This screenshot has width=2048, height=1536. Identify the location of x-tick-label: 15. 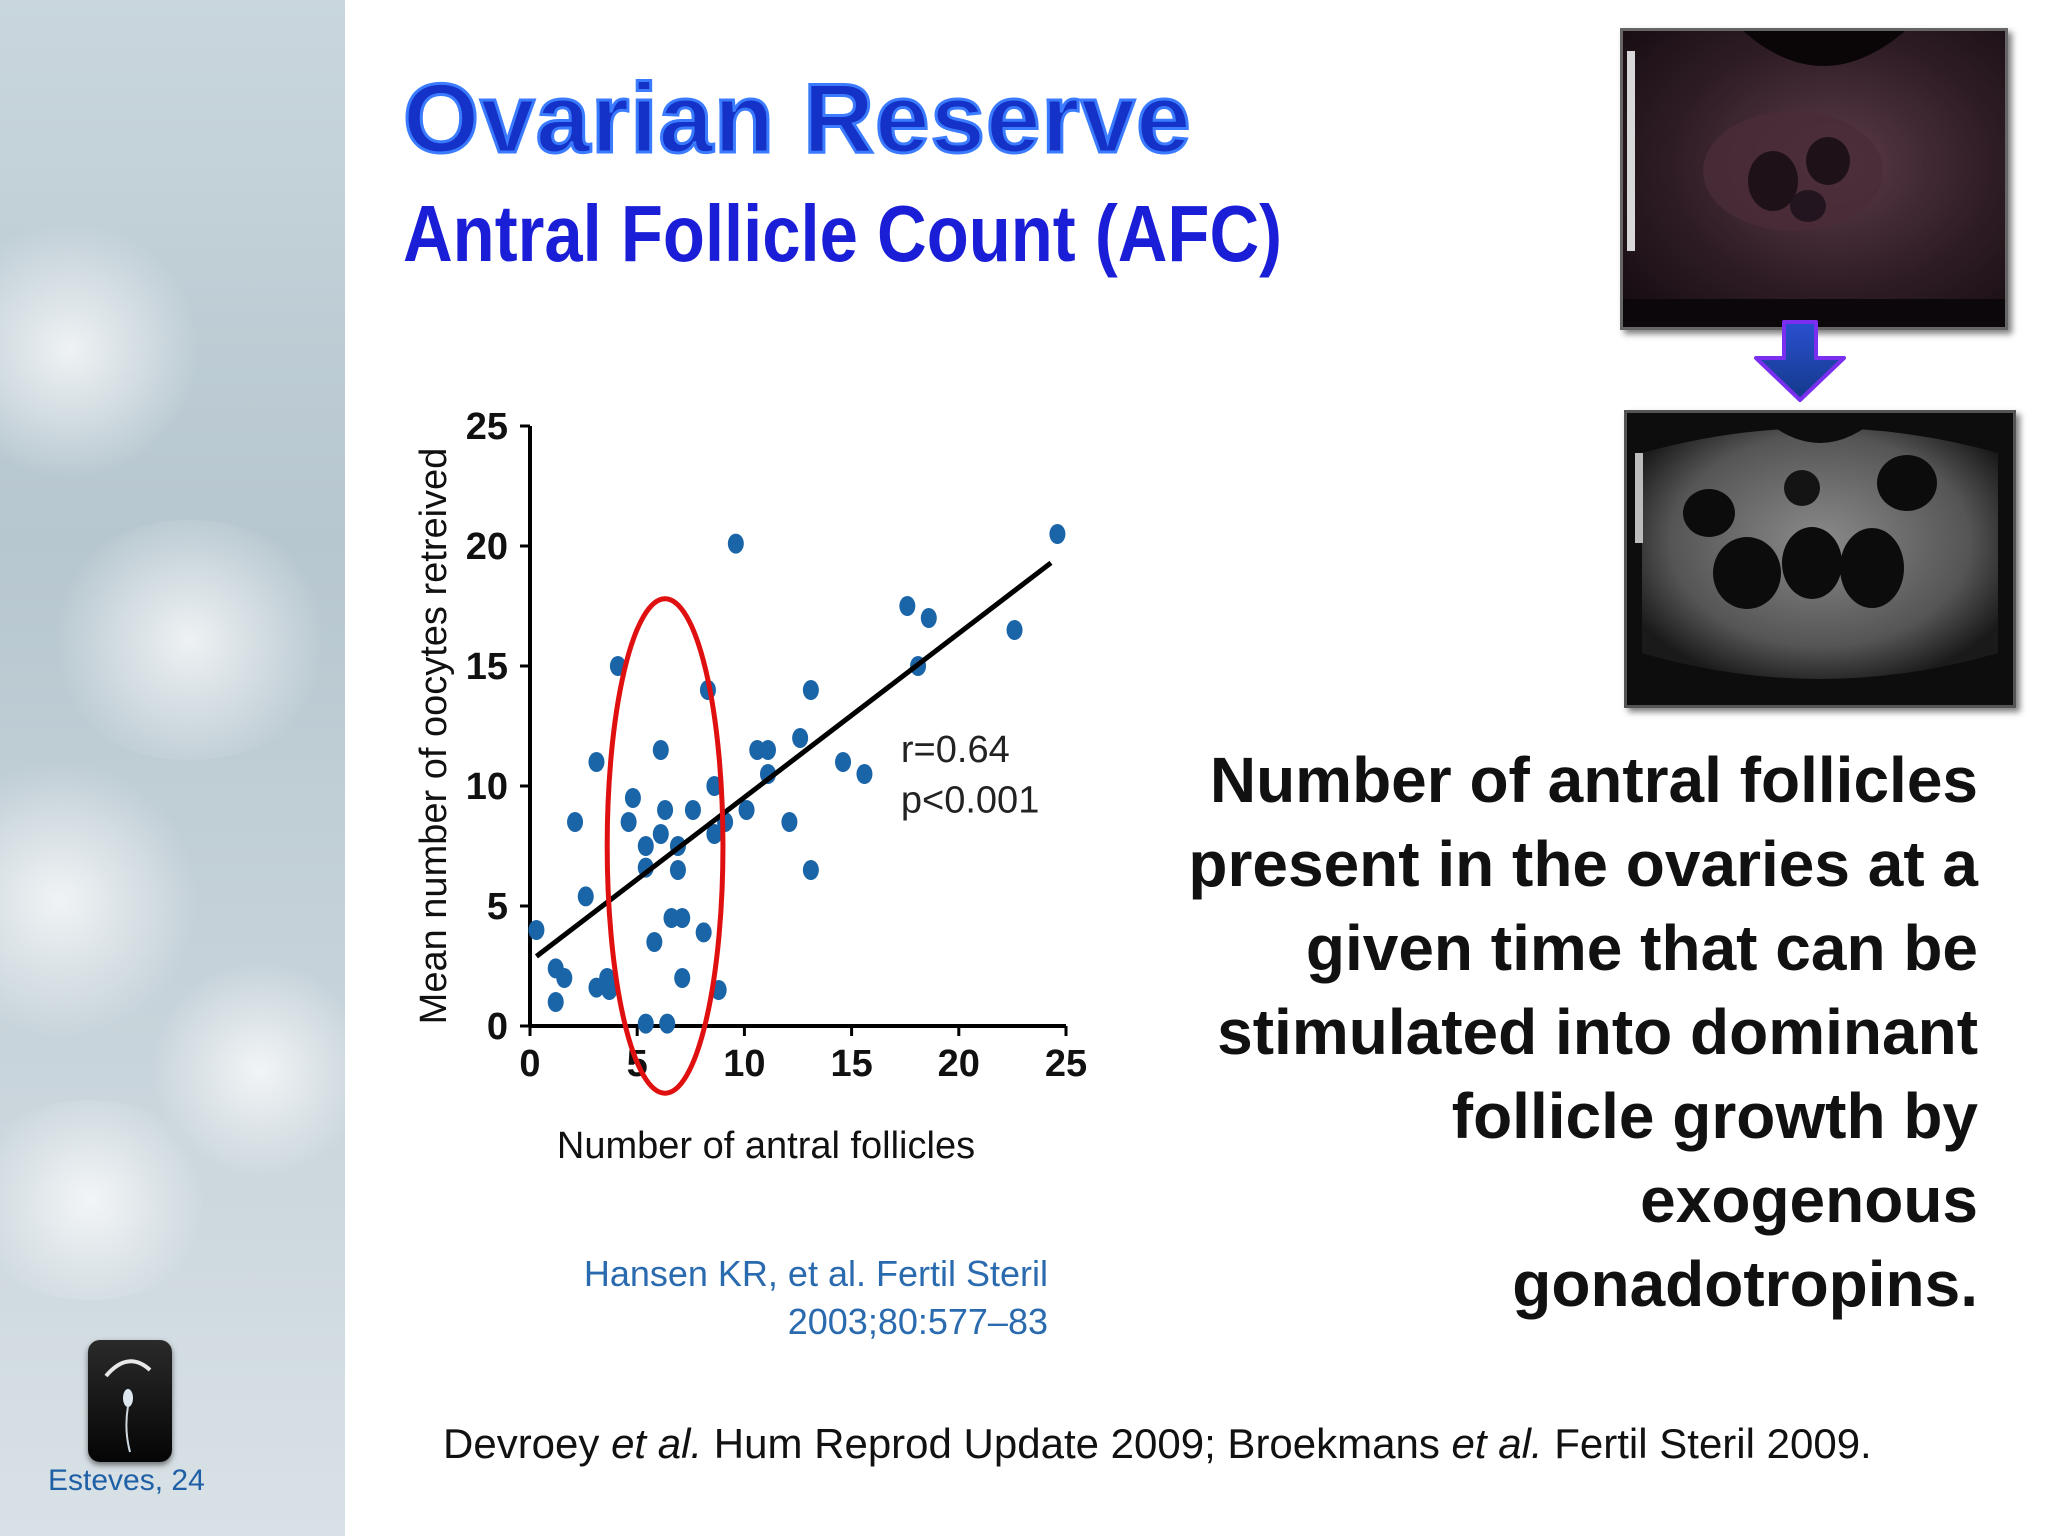
(851, 1064).